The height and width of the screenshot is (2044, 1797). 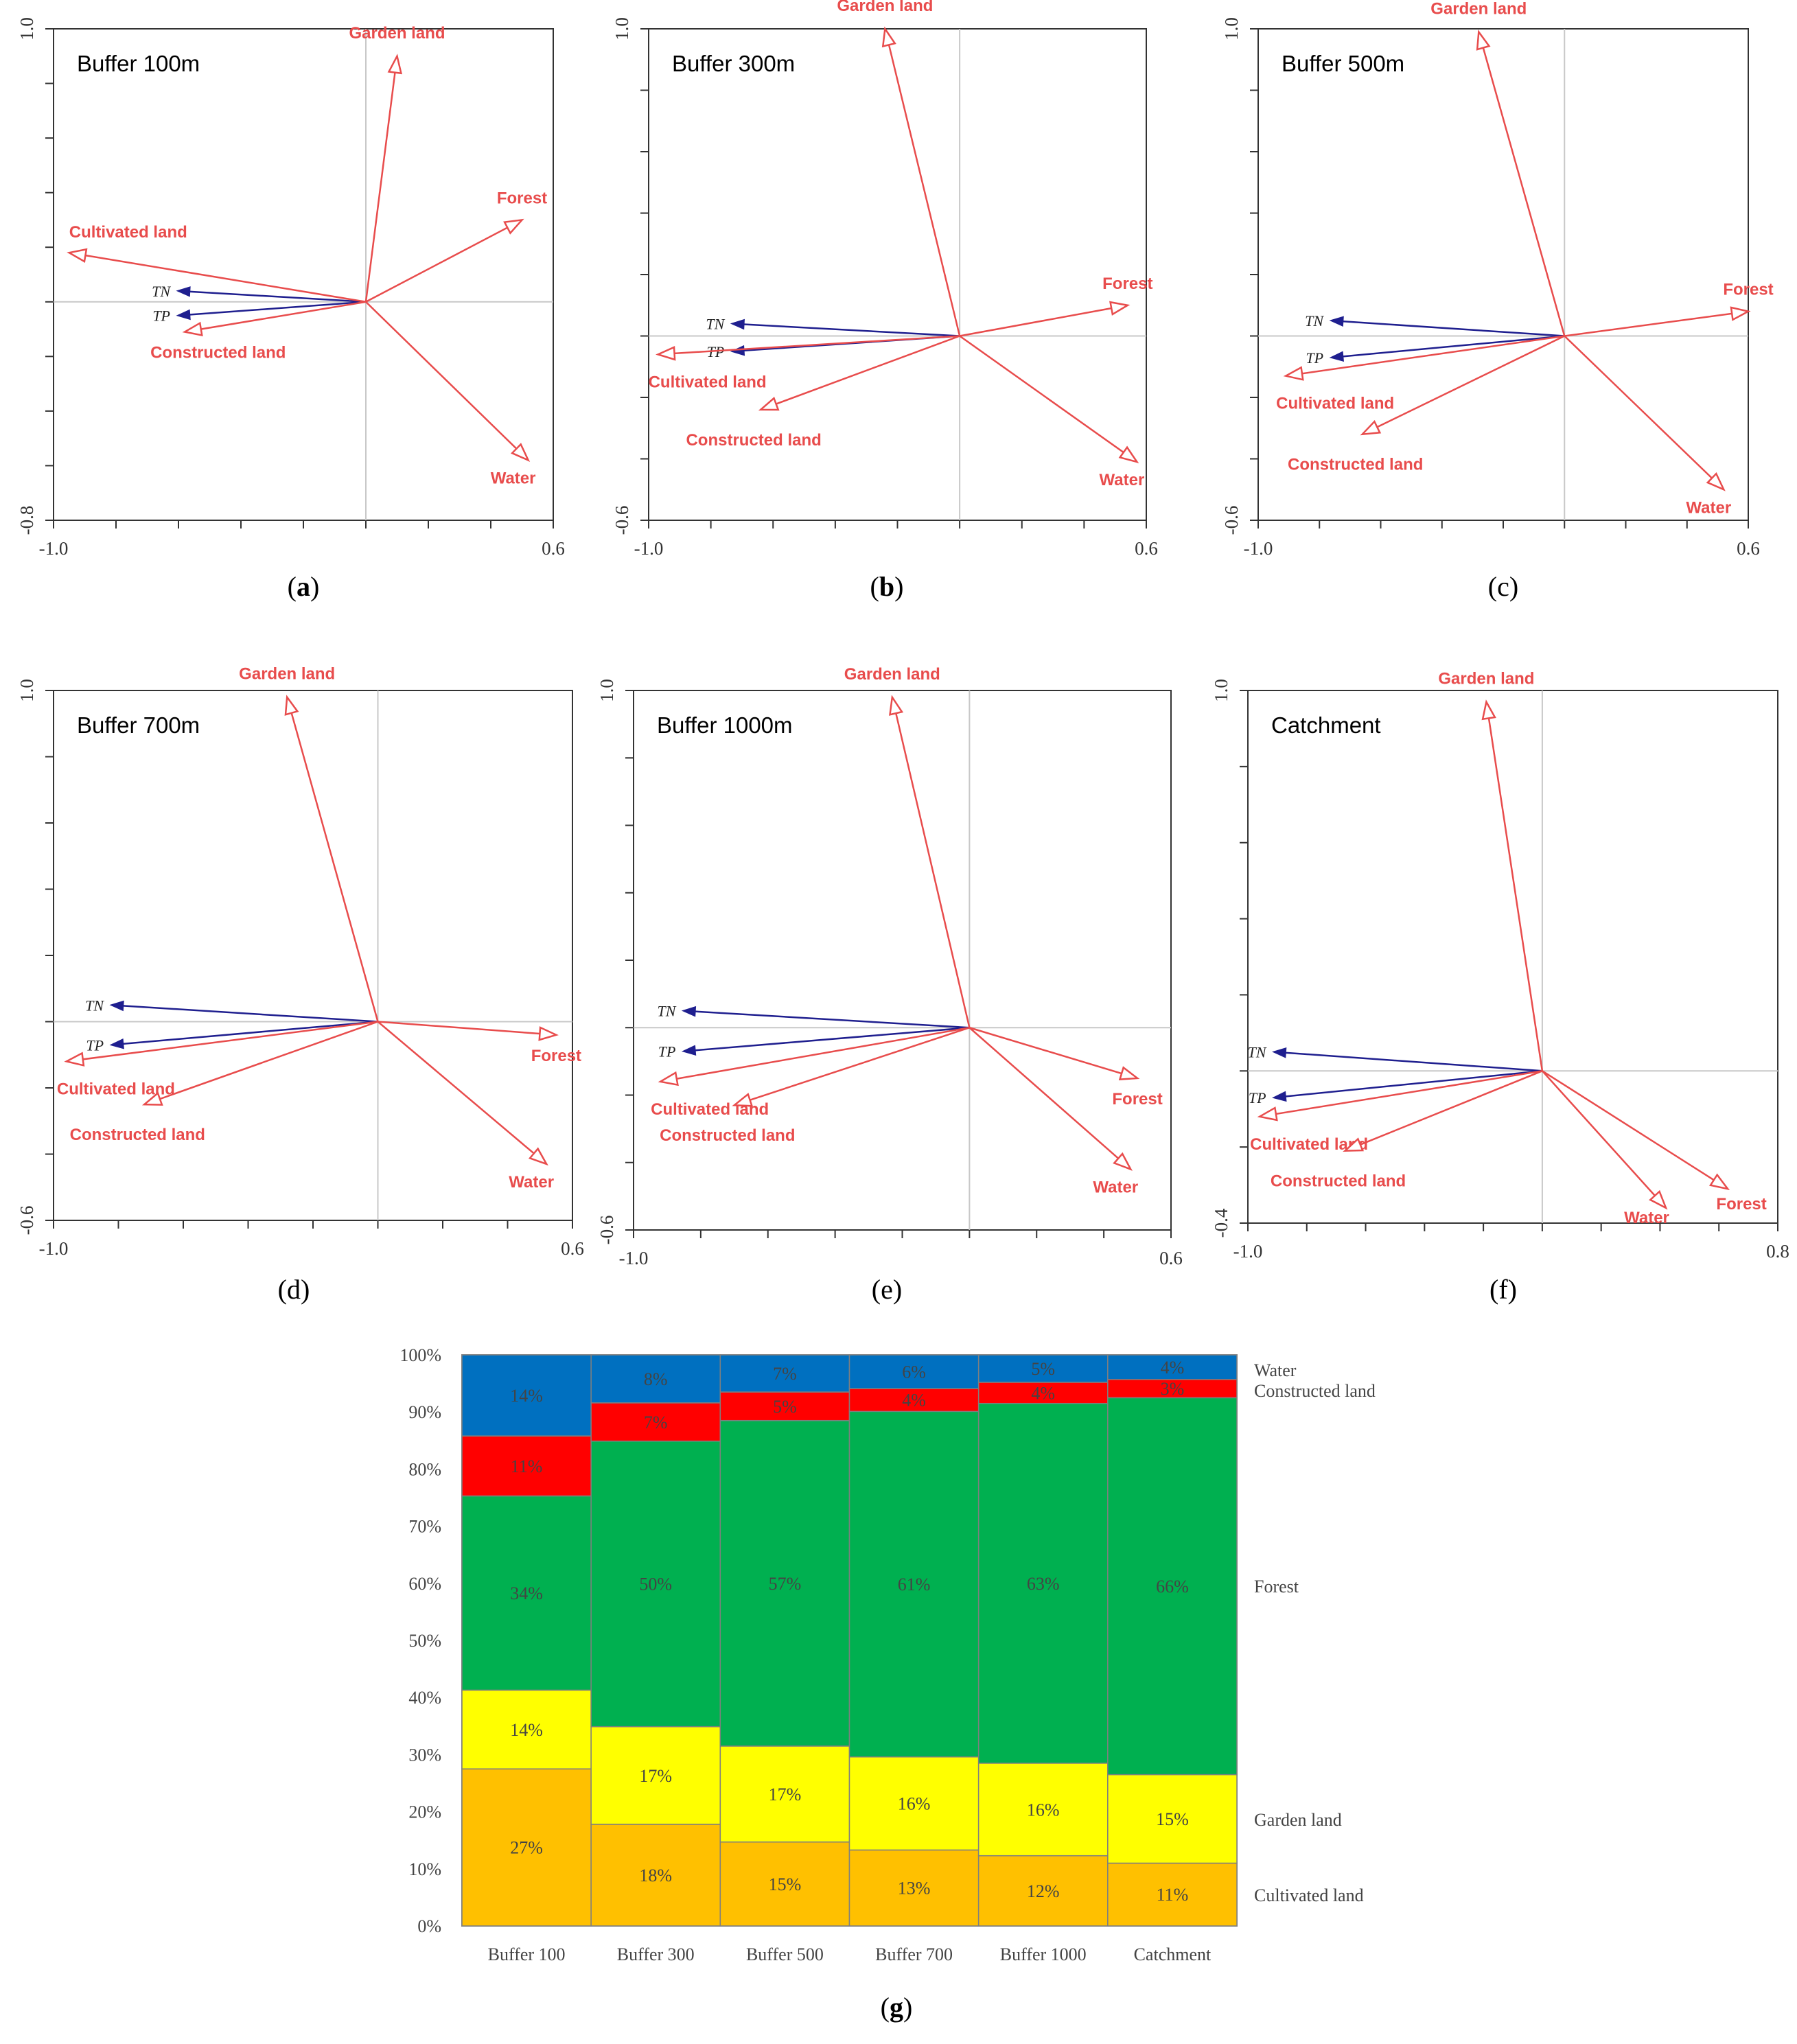 What do you see at coordinates (656, 1422) in the screenshot?
I see `data-label-constructed-land: 7%` at bounding box center [656, 1422].